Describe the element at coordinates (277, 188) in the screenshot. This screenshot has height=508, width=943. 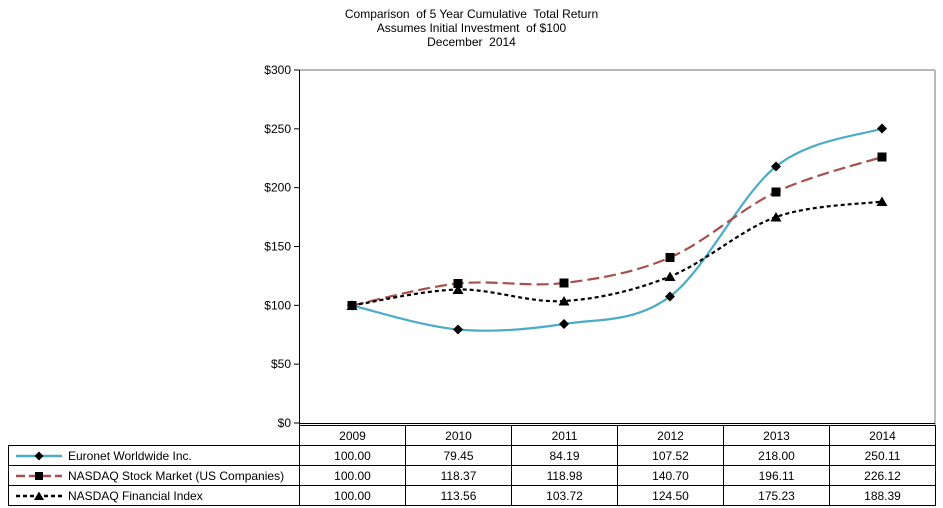
I see `y-tick-label: $200` at that location.